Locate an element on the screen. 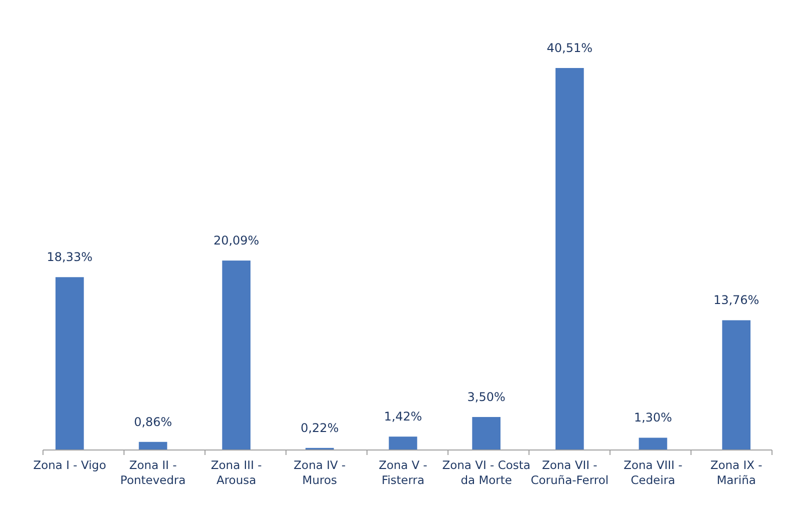 This screenshot has width=800, height=506. x-tick-label: Zona II - Pontevedra is located at coordinates (153, 472).